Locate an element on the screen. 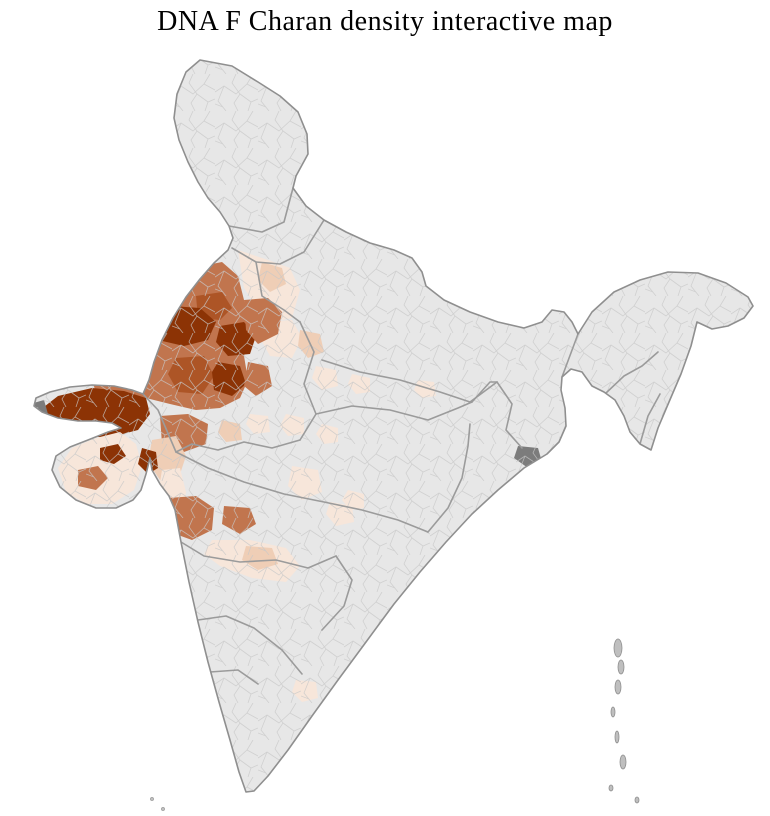 Image resolution: width=770 pixels, height=816 pixels. page-title: DNA F Charan density interactive map is located at coordinates (385, 21).